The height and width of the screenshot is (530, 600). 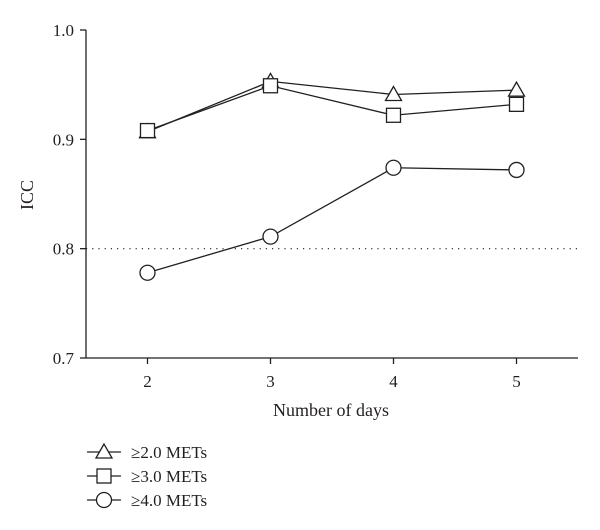 I want to click on legend-label: ≥3.0 METs, so click(x=169, y=476).